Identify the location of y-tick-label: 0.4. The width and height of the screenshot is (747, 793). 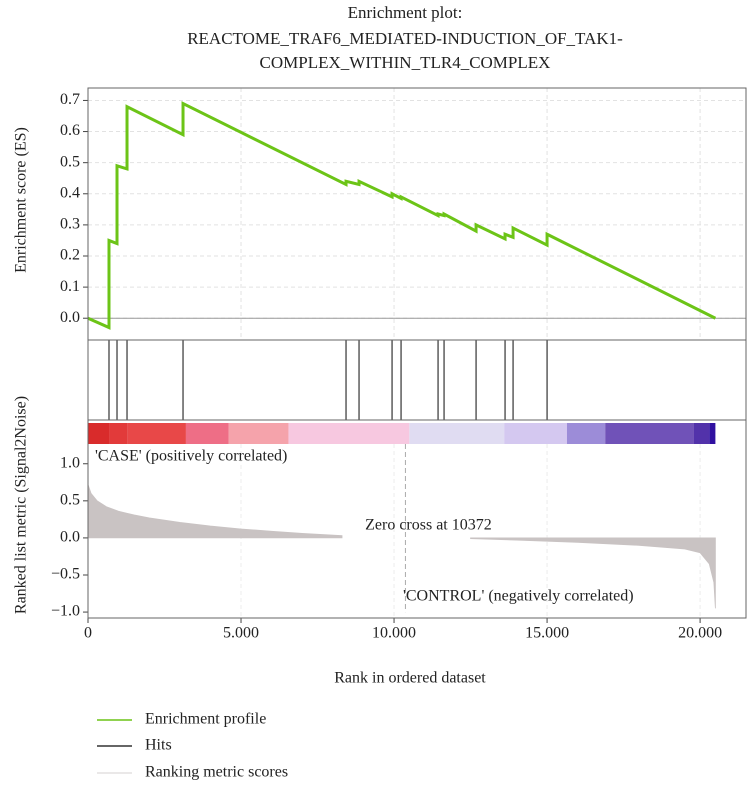
(70, 192).